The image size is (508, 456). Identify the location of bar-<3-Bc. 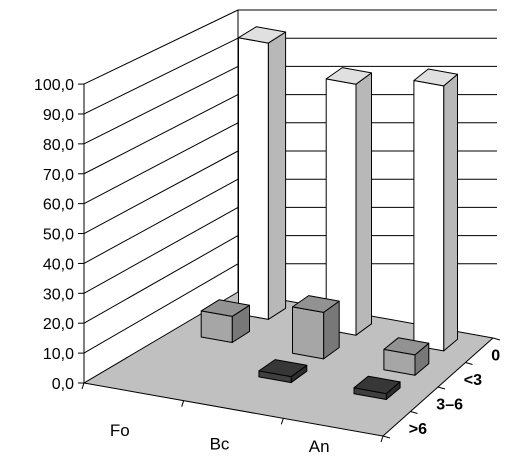
(316, 327).